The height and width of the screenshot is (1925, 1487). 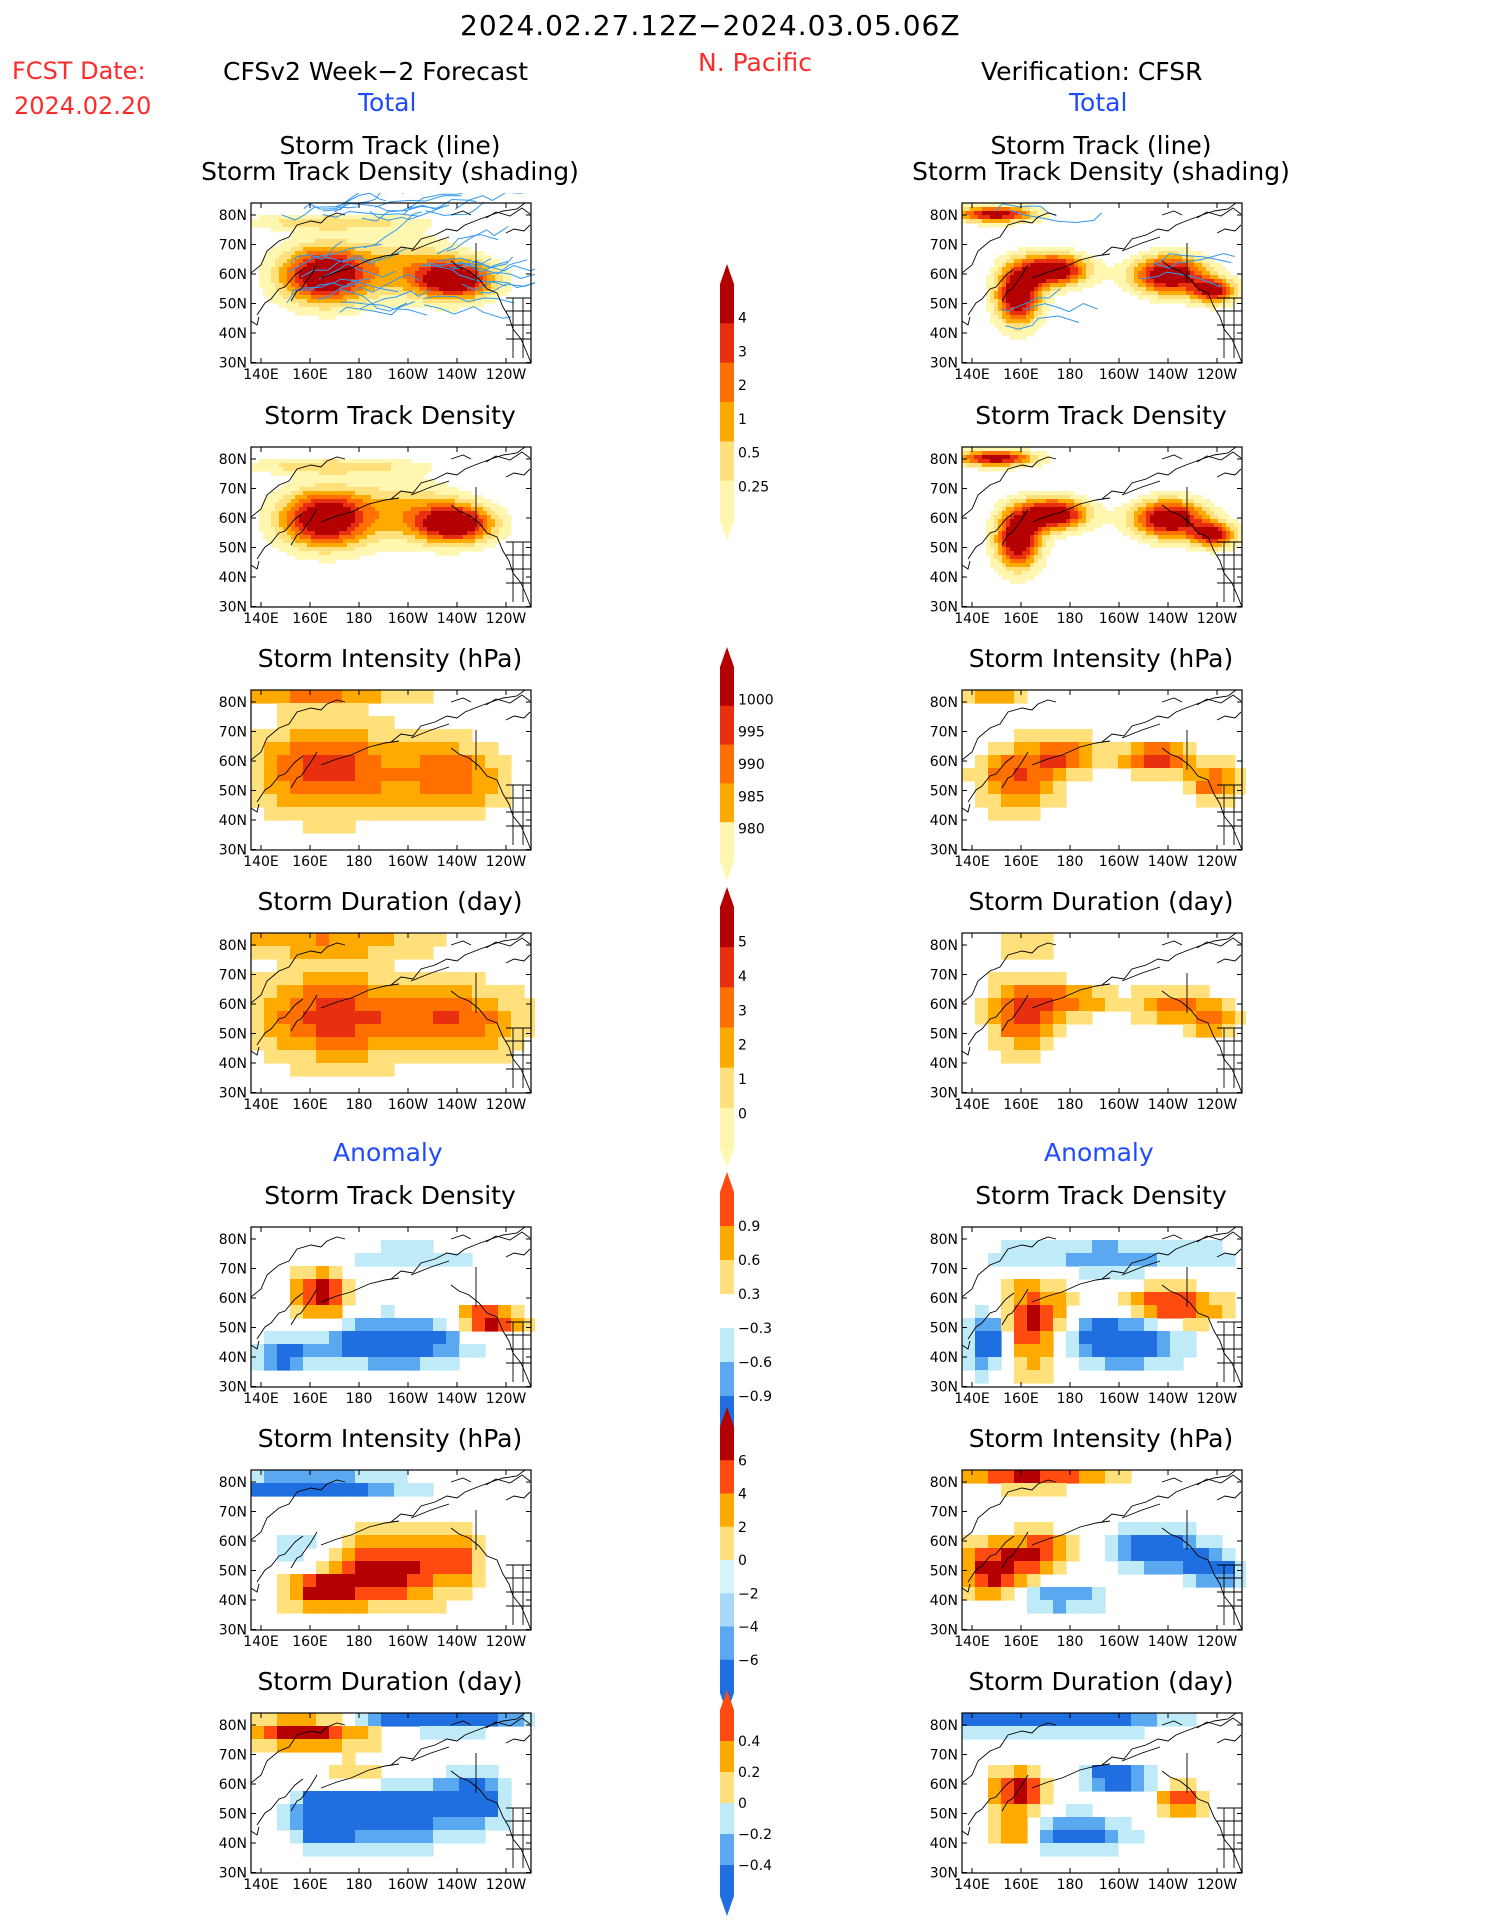 What do you see at coordinates (390, 172) in the screenshot?
I see `title-l-track-line2: Storm Track Density (shading)` at bounding box center [390, 172].